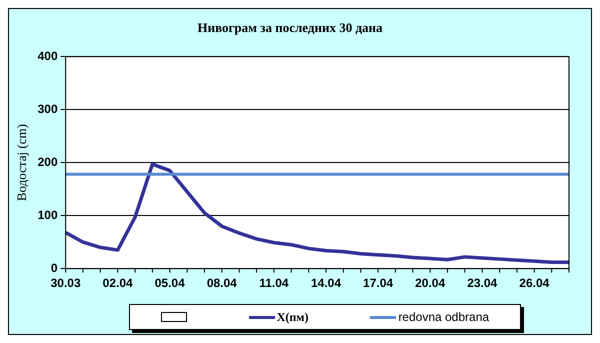 The height and width of the screenshot is (343, 600). I want to click on x-tick-label: 08.04, so click(222, 283).